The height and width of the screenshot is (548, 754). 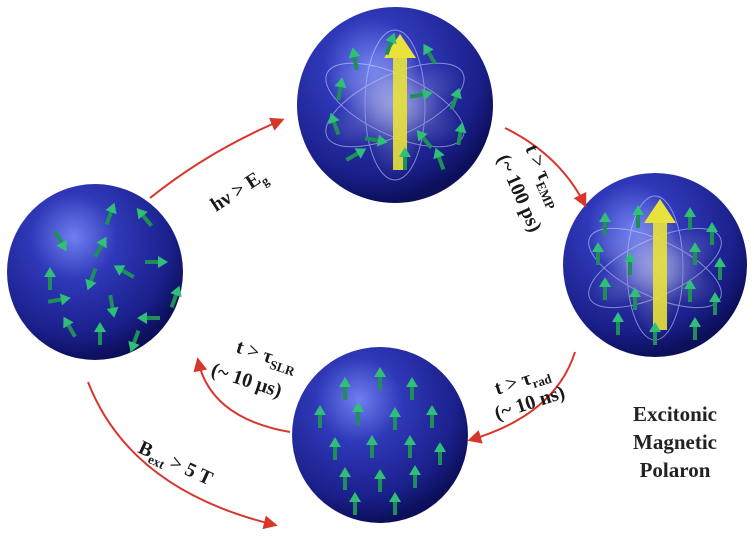 What do you see at coordinates (523, 382) in the screenshot?
I see `rad-label: t > τrad` at bounding box center [523, 382].